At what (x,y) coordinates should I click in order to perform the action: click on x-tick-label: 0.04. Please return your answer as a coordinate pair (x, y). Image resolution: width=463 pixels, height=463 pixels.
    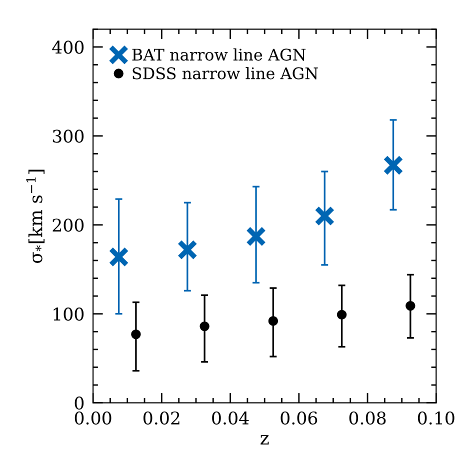
    Looking at the image, I should click on (230, 418).